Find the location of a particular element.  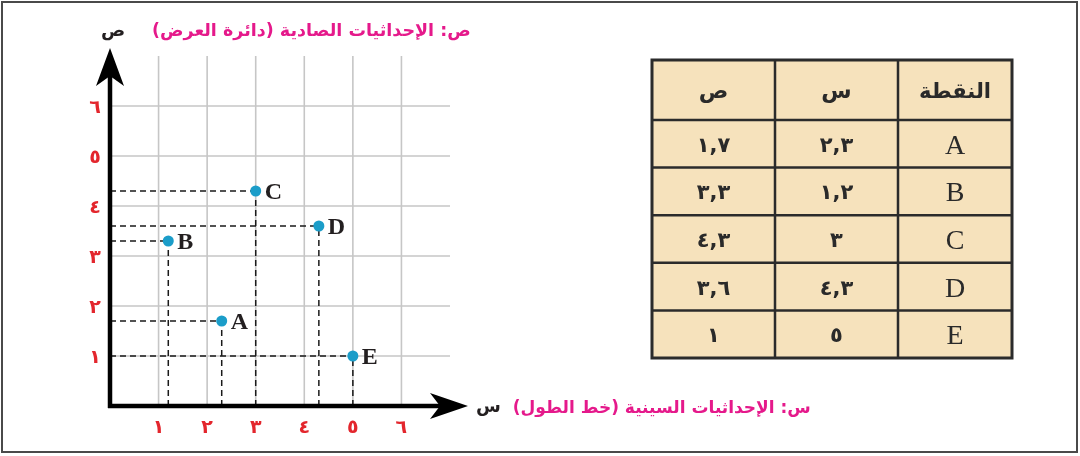

annotation: C is located at coordinates (273, 191).